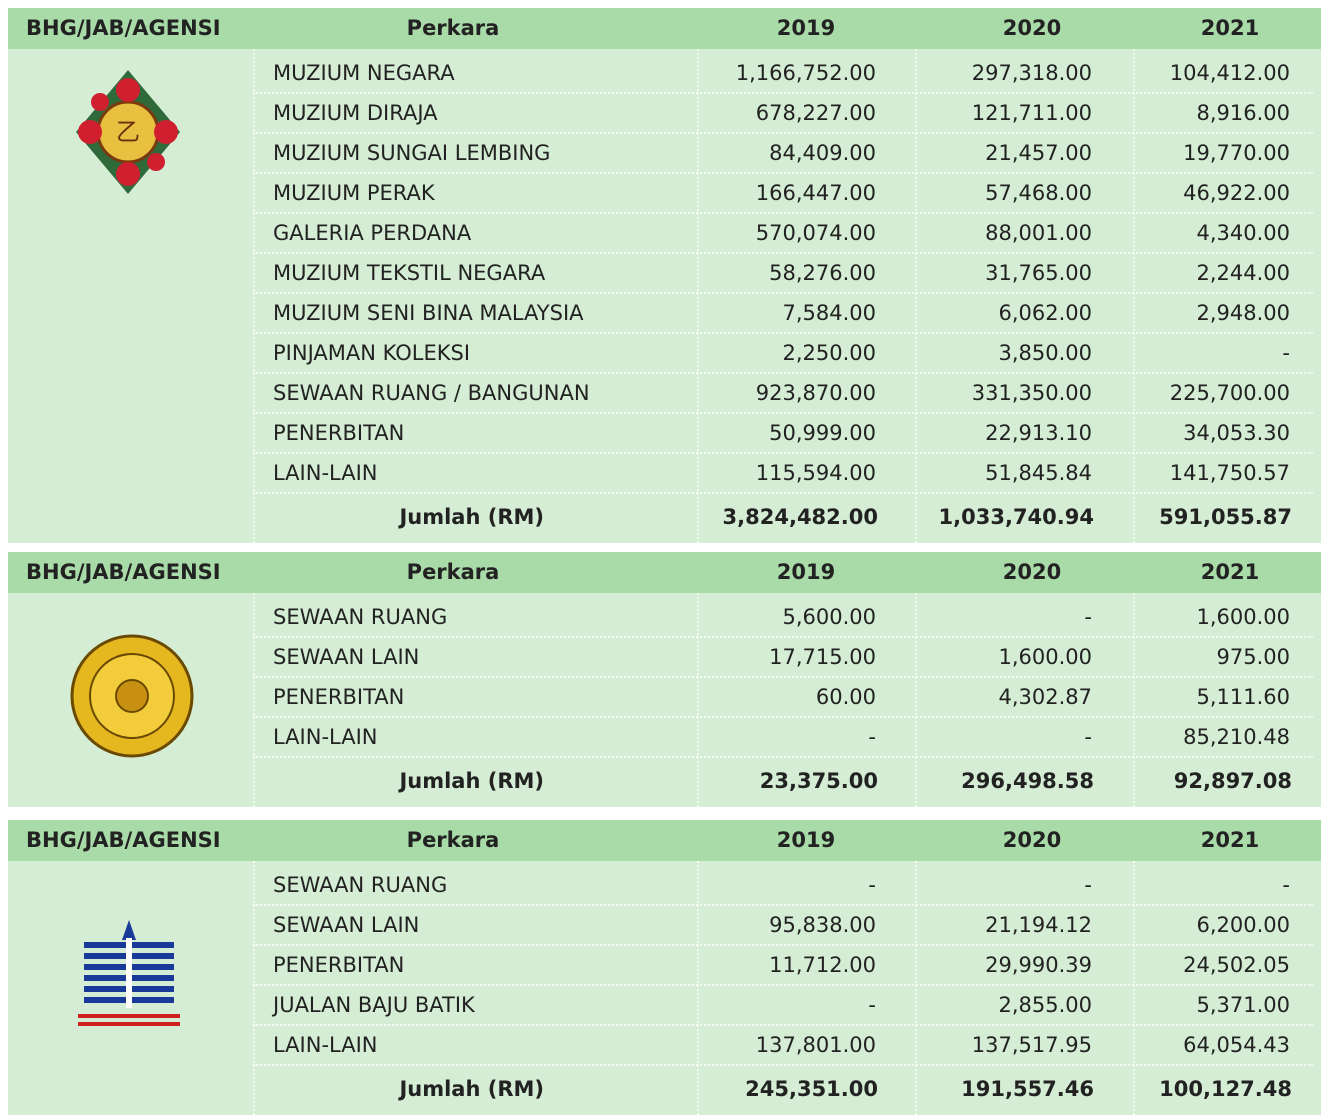 The height and width of the screenshot is (1115, 1321). Describe the element at coordinates (1045, 1005) in the screenshot. I see `value-cell: 2,855.00` at that location.